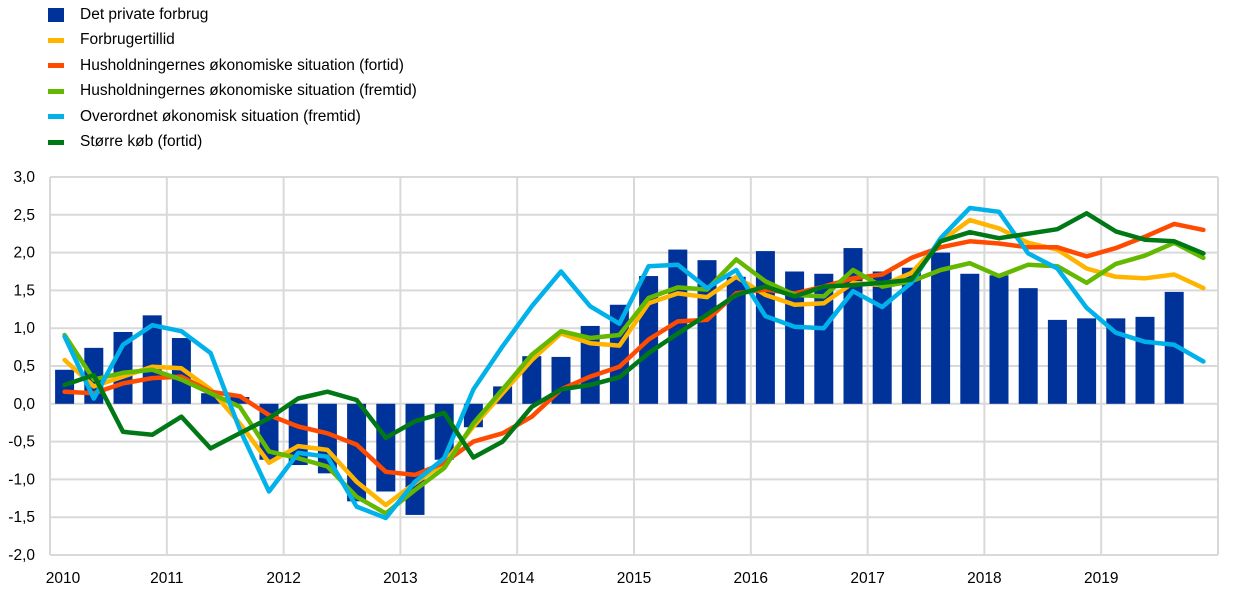 The width and height of the screenshot is (1240, 595). Describe the element at coordinates (24, 177) in the screenshot. I see `y-tick-label: 3,0` at that location.